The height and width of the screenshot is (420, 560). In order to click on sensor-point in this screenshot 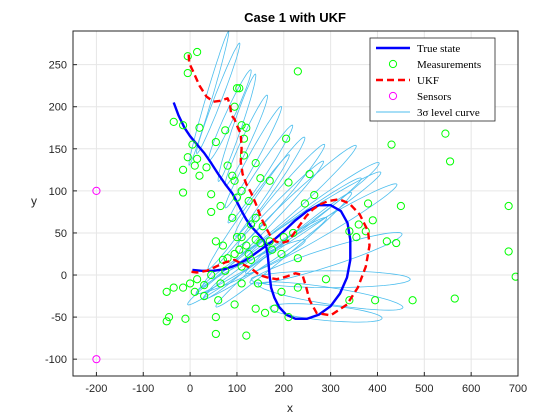, I will do `click(96, 359)`.